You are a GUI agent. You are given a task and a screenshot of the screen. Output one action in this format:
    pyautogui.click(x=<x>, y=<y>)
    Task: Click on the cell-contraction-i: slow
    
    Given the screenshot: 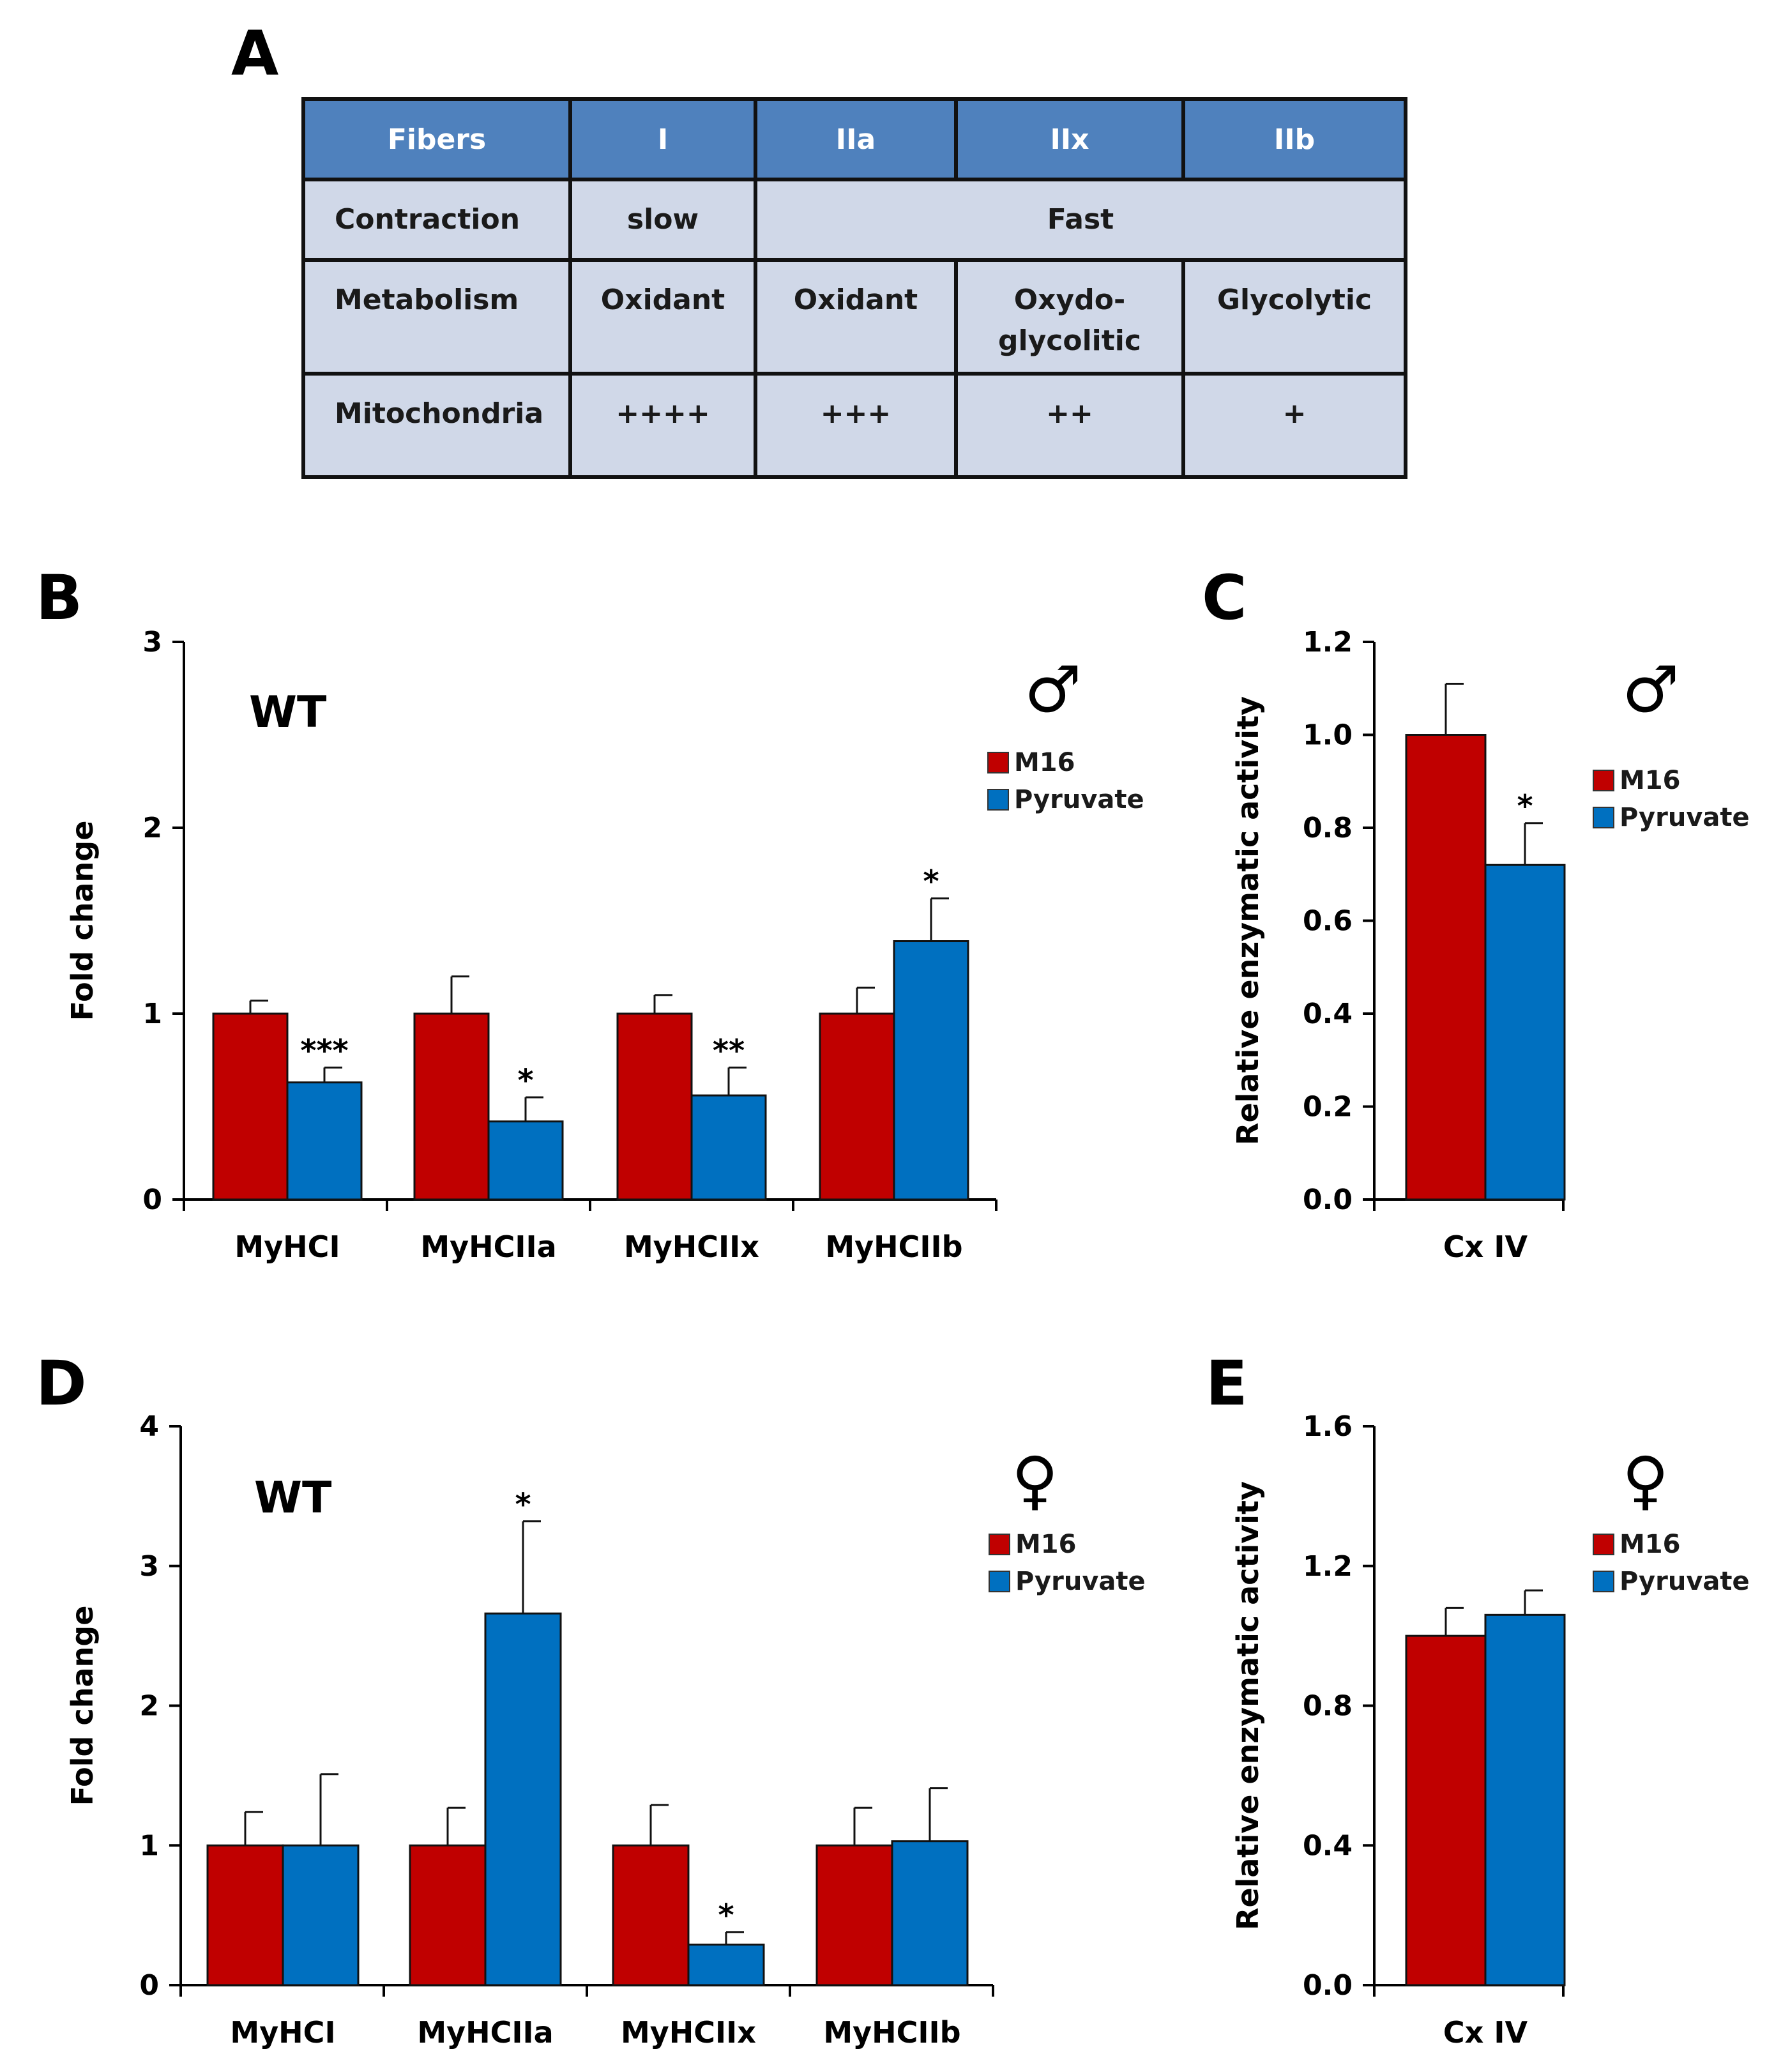 What is the action you would take?
    pyautogui.click(x=662, y=220)
    